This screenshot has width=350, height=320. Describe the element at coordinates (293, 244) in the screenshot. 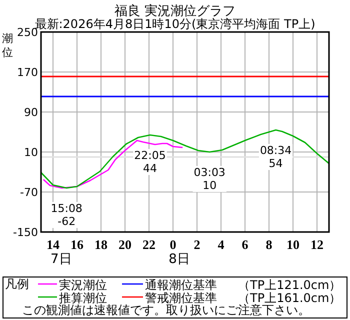

I see `x-tick-label: 10` at that location.